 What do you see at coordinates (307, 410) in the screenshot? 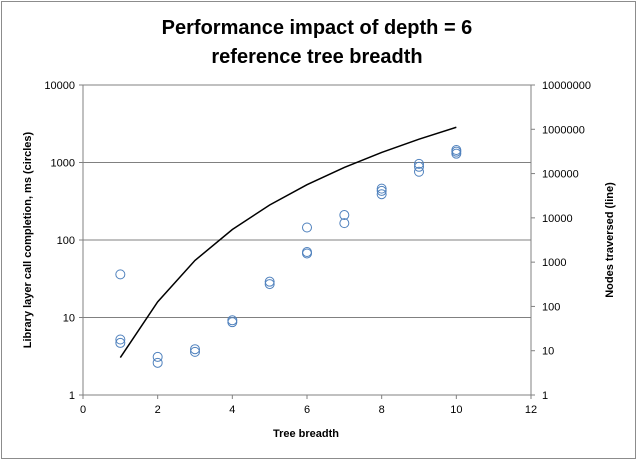
I see `x-tick-label-3: 6` at bounding box center [307, 410].